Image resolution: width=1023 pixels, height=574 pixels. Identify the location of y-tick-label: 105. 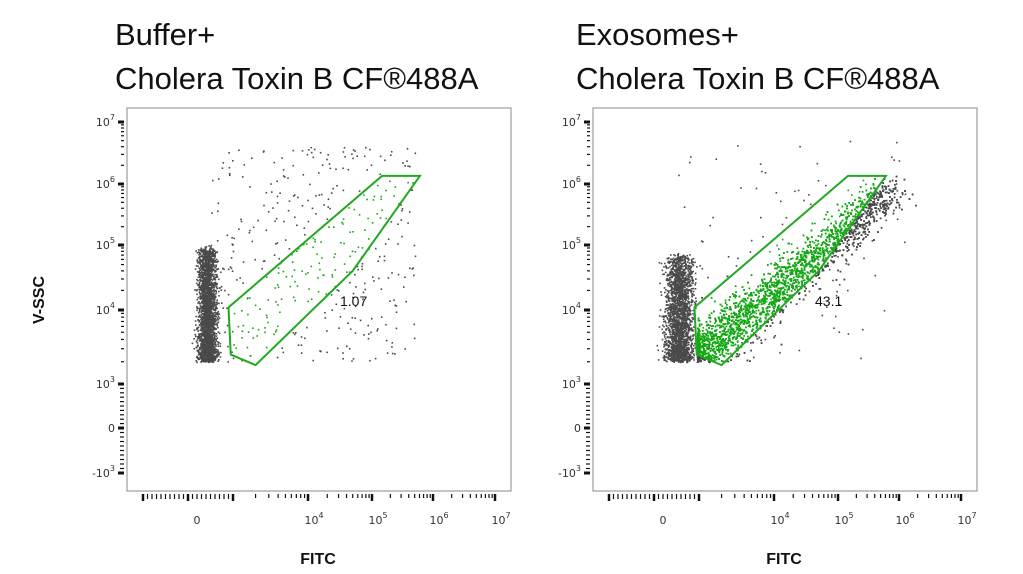
(571, 244).